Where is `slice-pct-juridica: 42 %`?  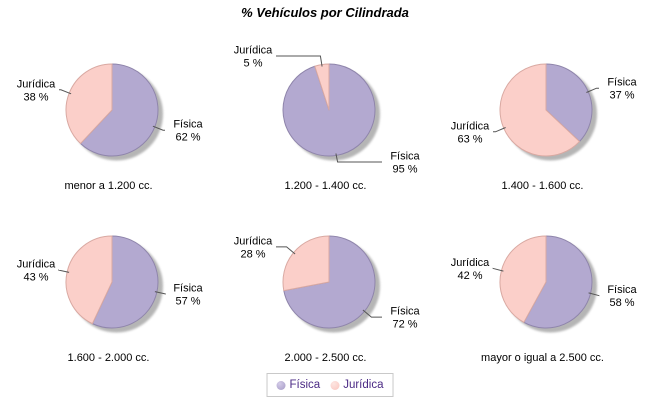 slice-pct-juridica: 42 % is located at coordinates (469, 276).